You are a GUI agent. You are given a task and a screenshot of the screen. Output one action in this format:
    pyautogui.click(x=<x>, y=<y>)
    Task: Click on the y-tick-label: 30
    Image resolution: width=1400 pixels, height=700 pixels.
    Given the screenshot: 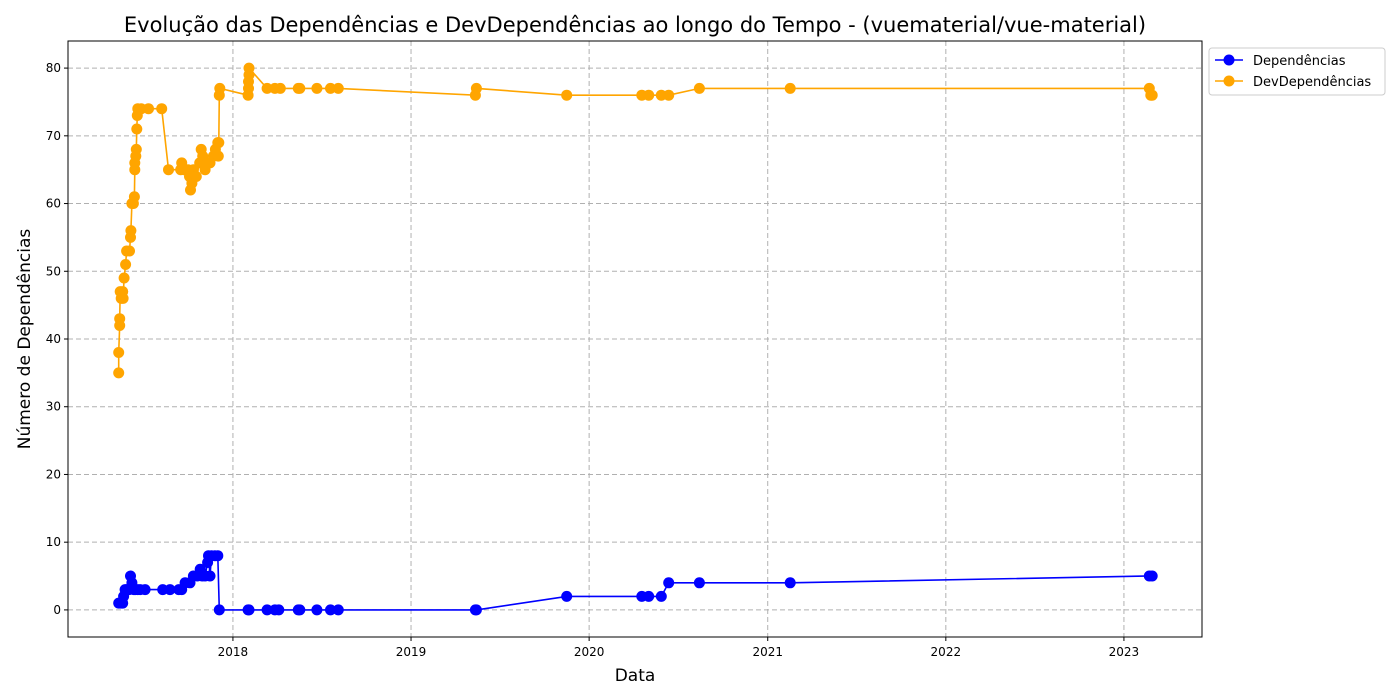 What is the action you would take?
    pyautogui.click(x=53, y=407)
    